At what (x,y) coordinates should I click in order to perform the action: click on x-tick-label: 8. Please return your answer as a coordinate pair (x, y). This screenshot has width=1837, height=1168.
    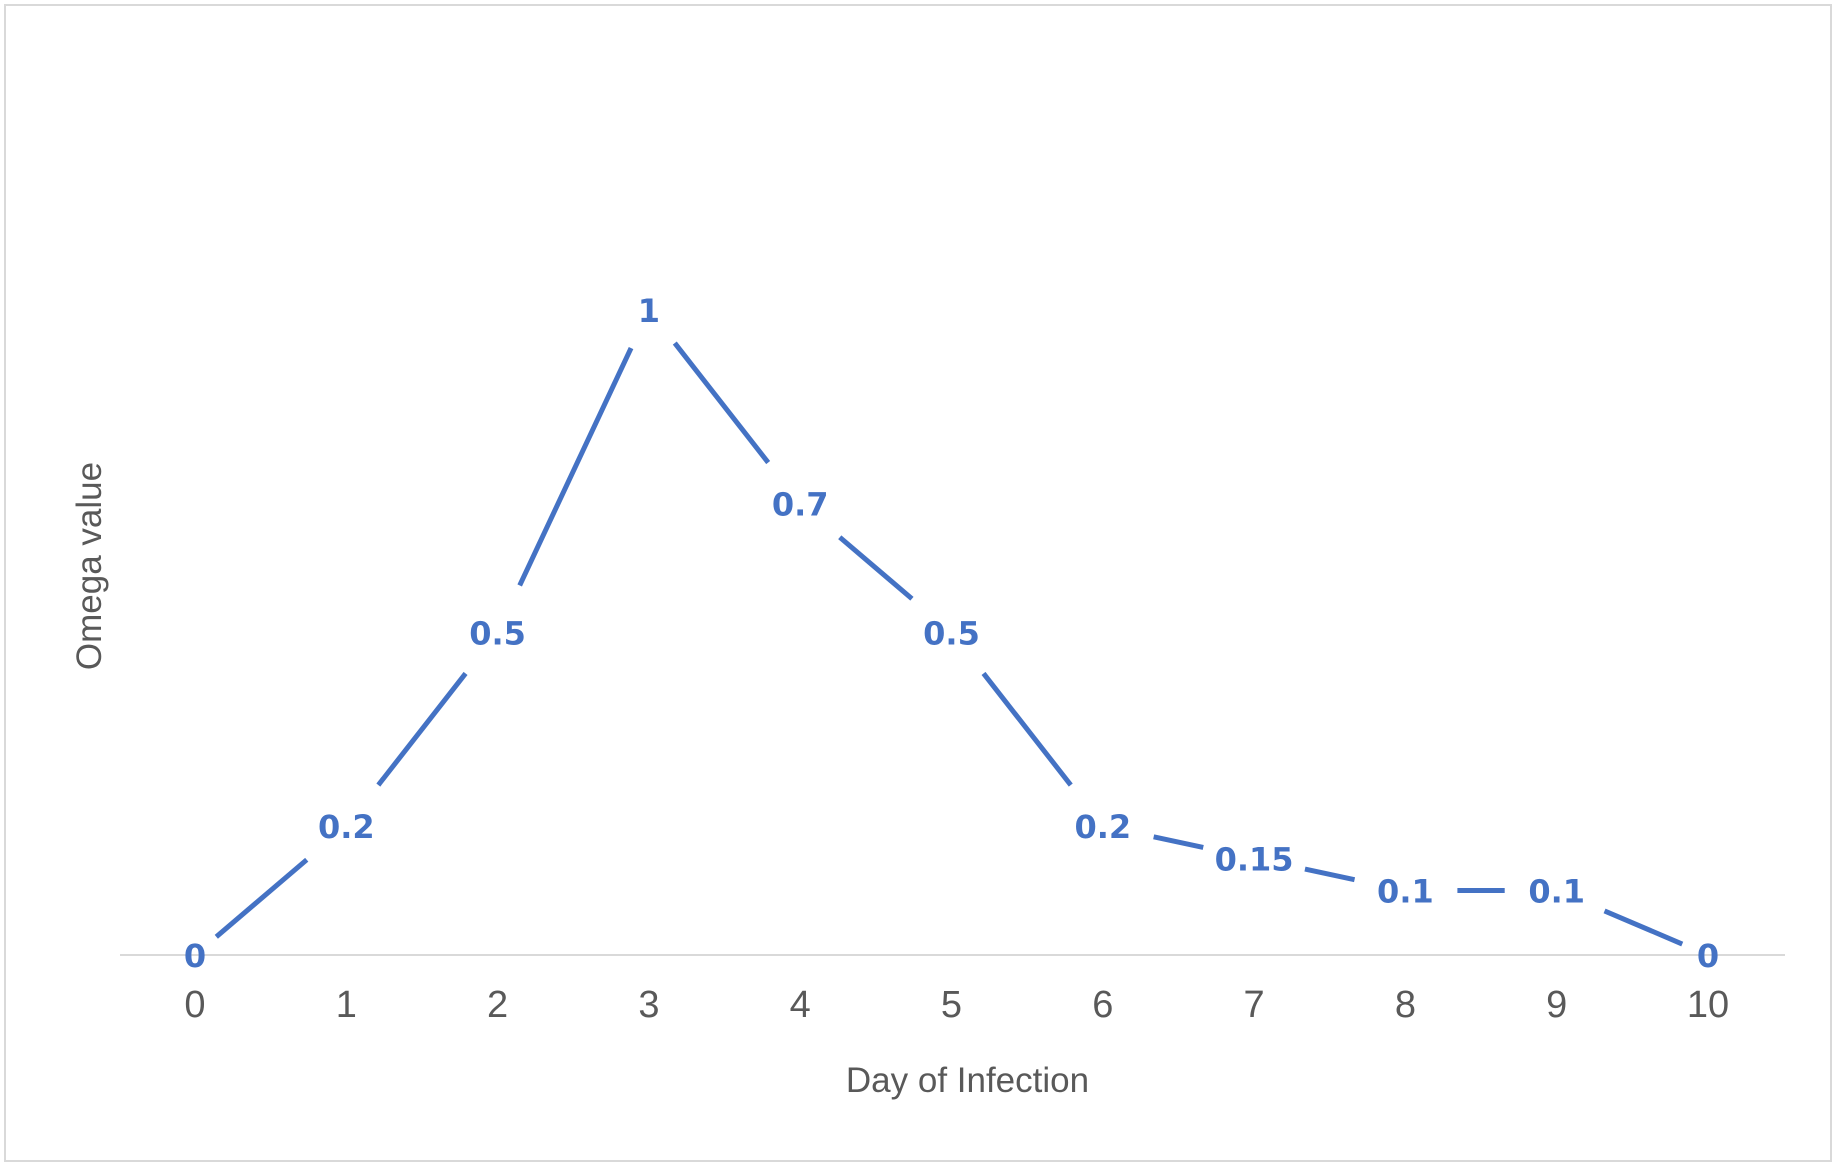
    Looking at the image, I should click on (1405, 1005).